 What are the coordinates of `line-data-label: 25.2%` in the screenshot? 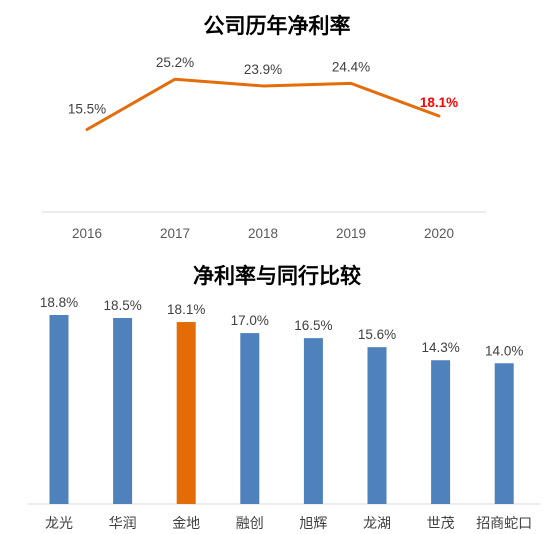 It's located at (175, 62).